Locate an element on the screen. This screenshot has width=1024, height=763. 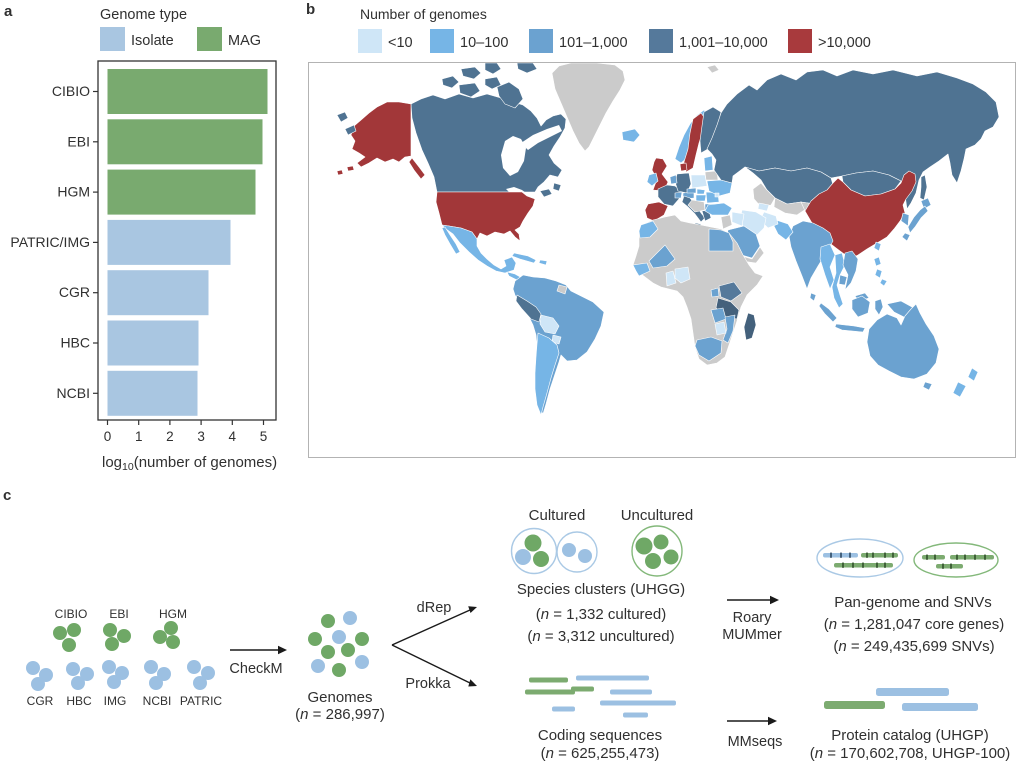
svg-text: c is located at coordinates (7, 495).